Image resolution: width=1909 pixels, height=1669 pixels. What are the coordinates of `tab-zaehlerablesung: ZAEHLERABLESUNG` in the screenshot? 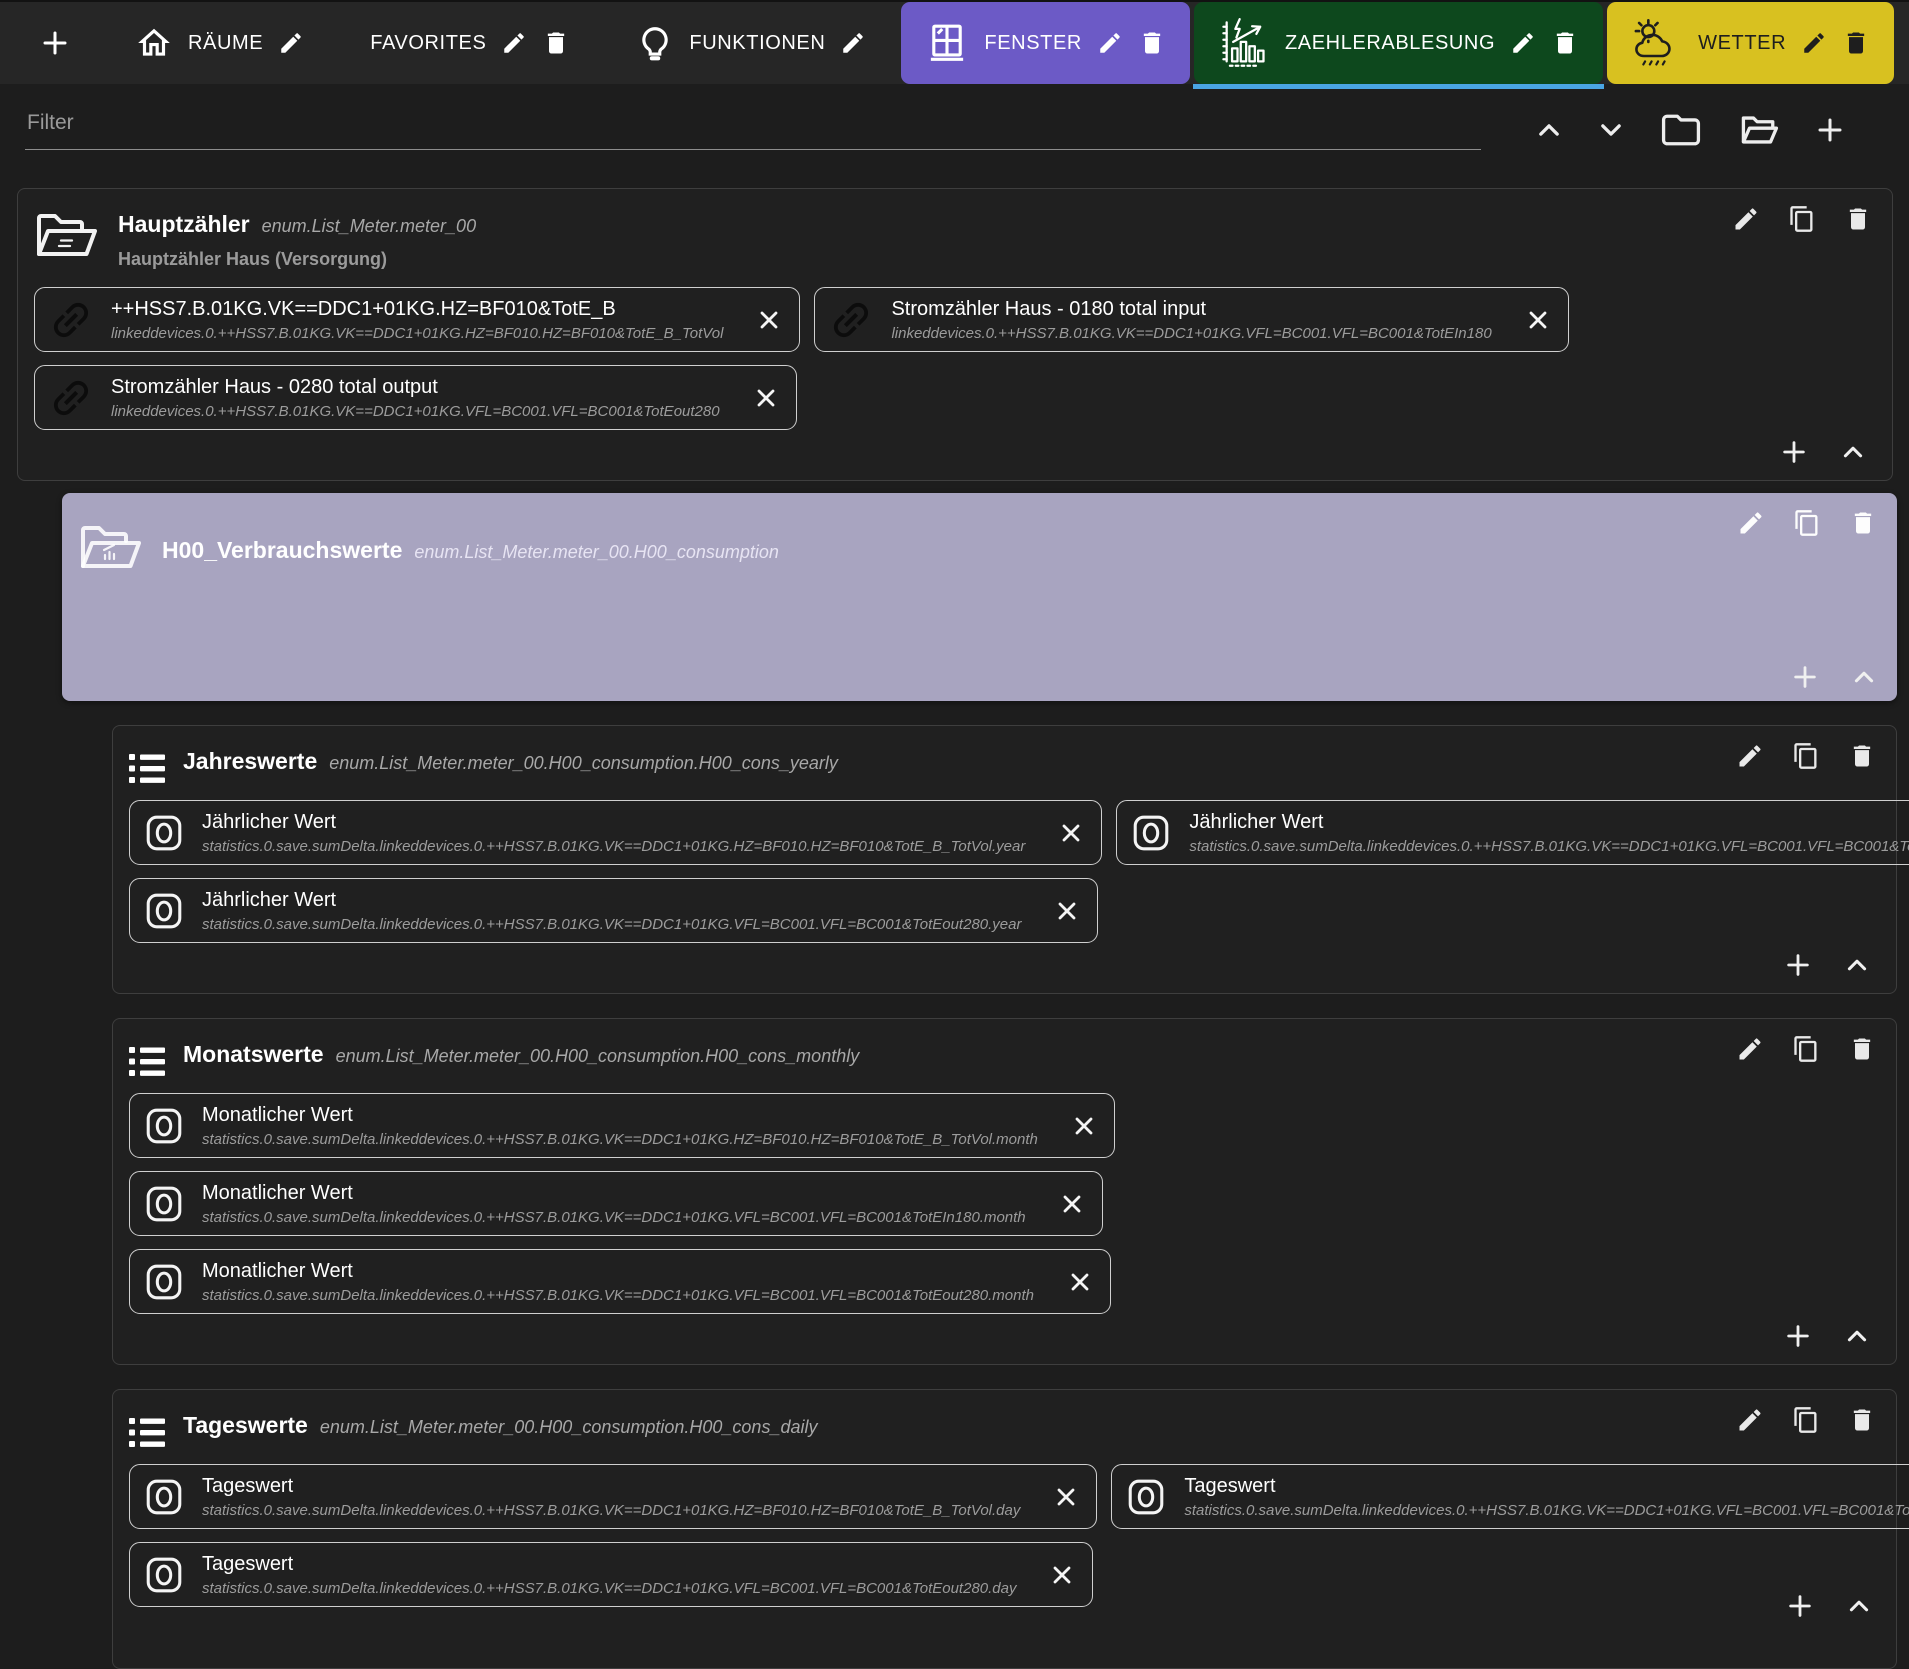 It's located at (1398, 45).